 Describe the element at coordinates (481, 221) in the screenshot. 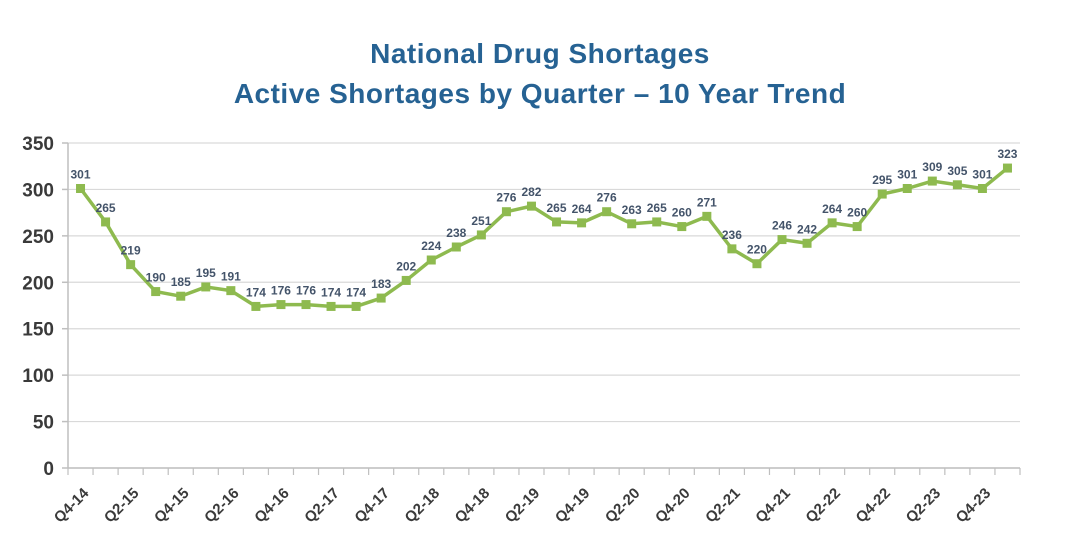

I see `data-label: 251` at that location.